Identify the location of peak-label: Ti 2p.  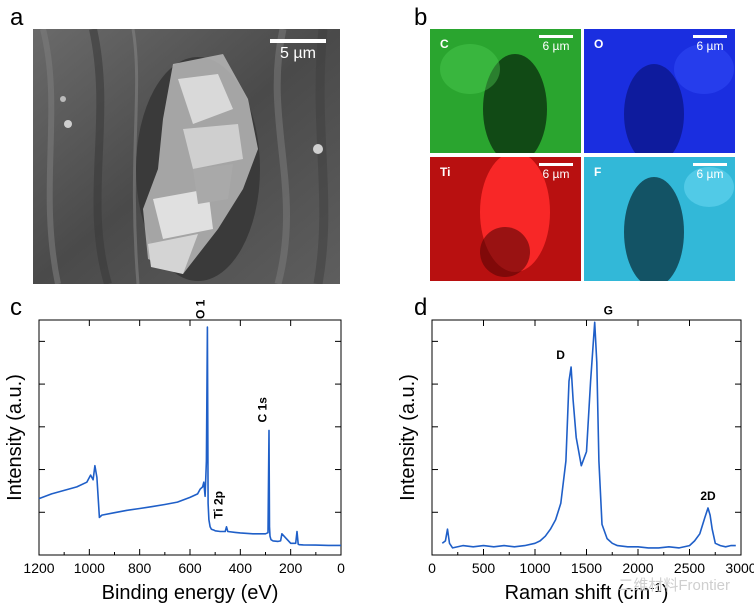
(219, 505).